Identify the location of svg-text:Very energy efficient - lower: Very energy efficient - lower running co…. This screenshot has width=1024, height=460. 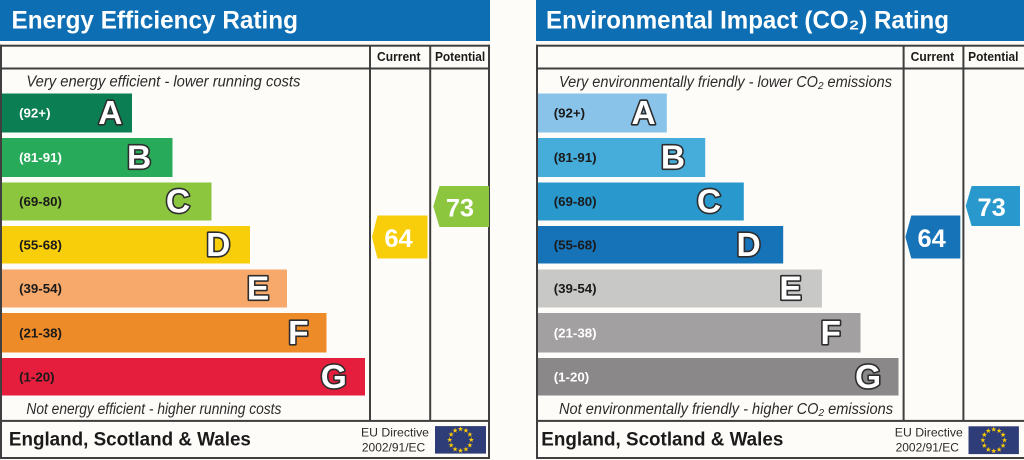
(163, 82).